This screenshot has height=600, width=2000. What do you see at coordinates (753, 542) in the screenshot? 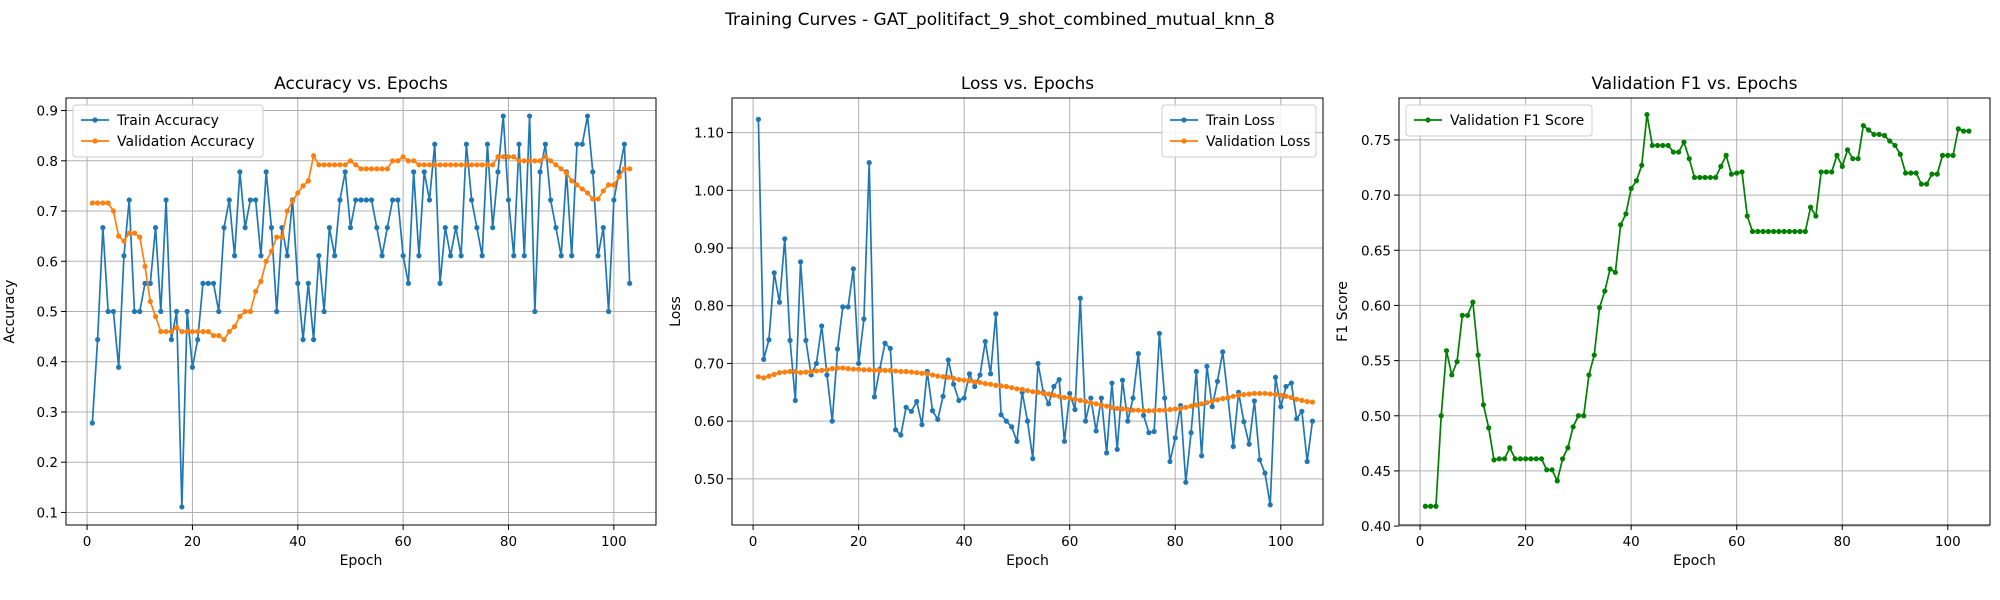
I see `loss-xtick-label-0: 0` at bounding box center [753, 542].